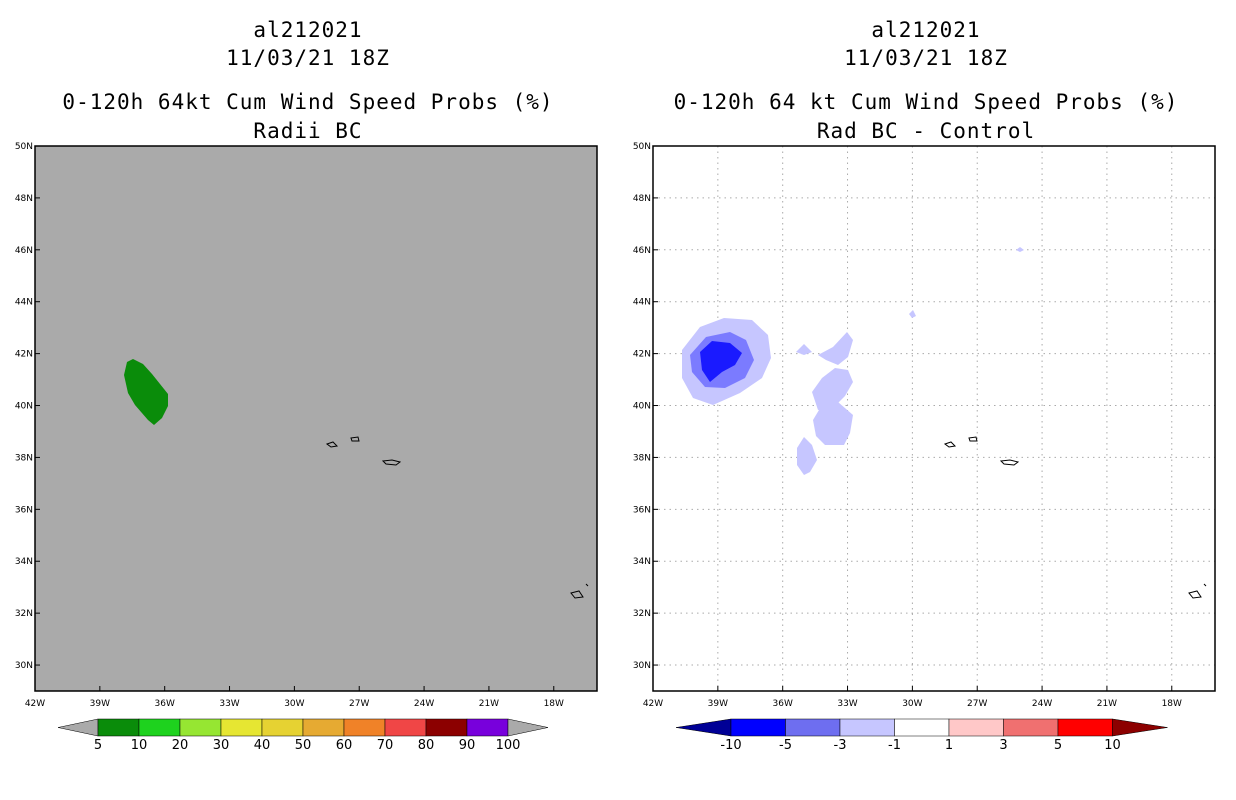  I want to click on right-storm-id: al212021, so click(926, 30).